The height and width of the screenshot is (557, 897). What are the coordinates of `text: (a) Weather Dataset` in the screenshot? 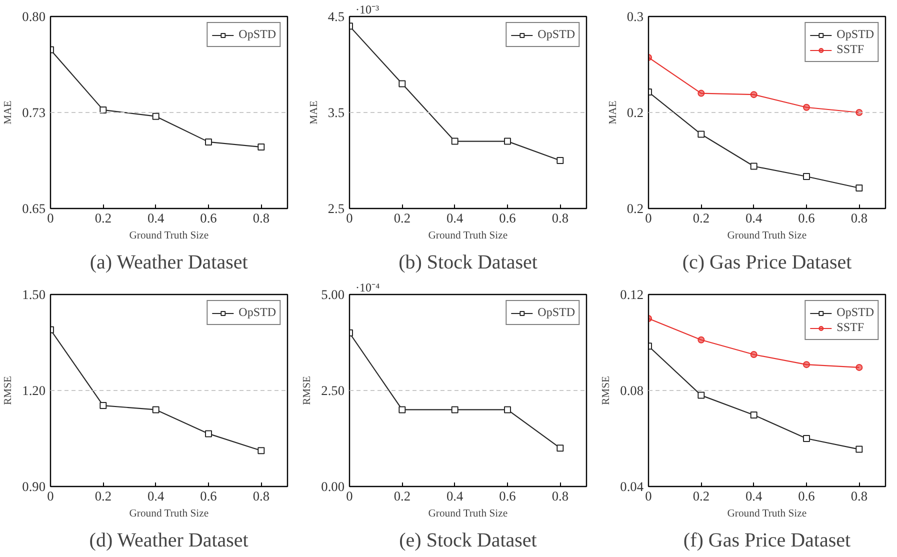 It's located at (169, 263).